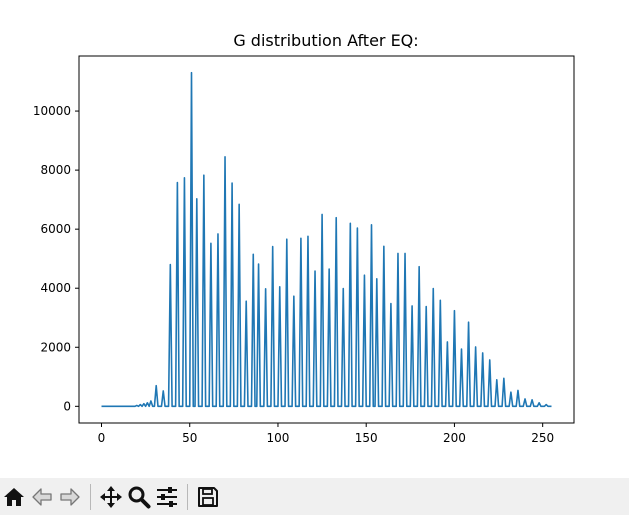 The height and width of the screenshot is (515, 629). What do you see at coordinates (325, 40) in the screenshot?
I see `chart-title: G distribution After EQ:` at bounding box center [325, 40].